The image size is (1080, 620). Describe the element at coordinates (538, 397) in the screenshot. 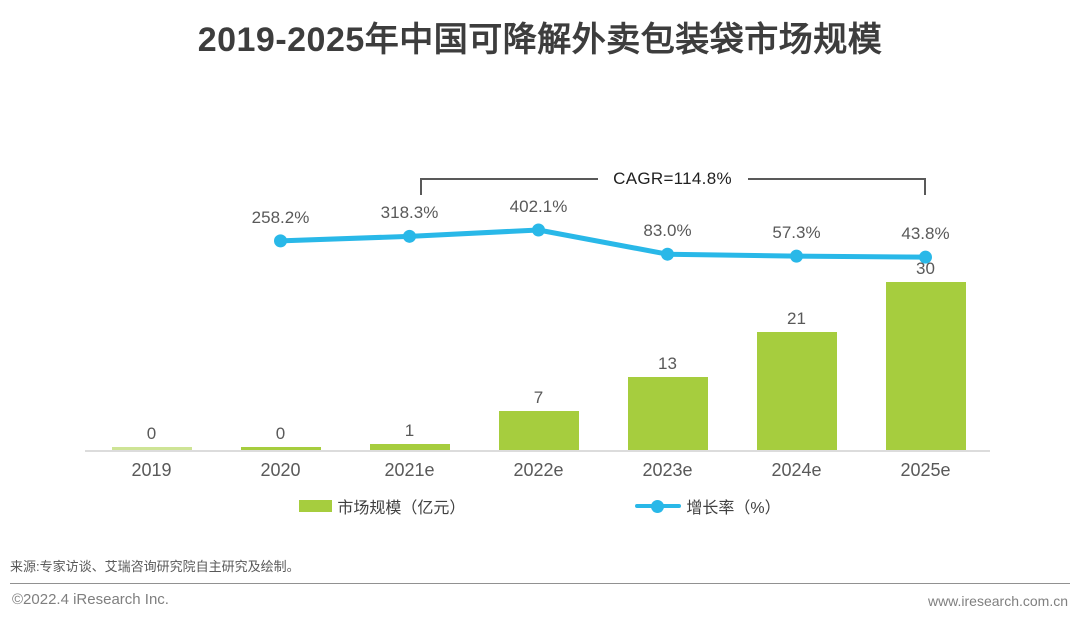

I see `bar-value-label: 7` at that location.